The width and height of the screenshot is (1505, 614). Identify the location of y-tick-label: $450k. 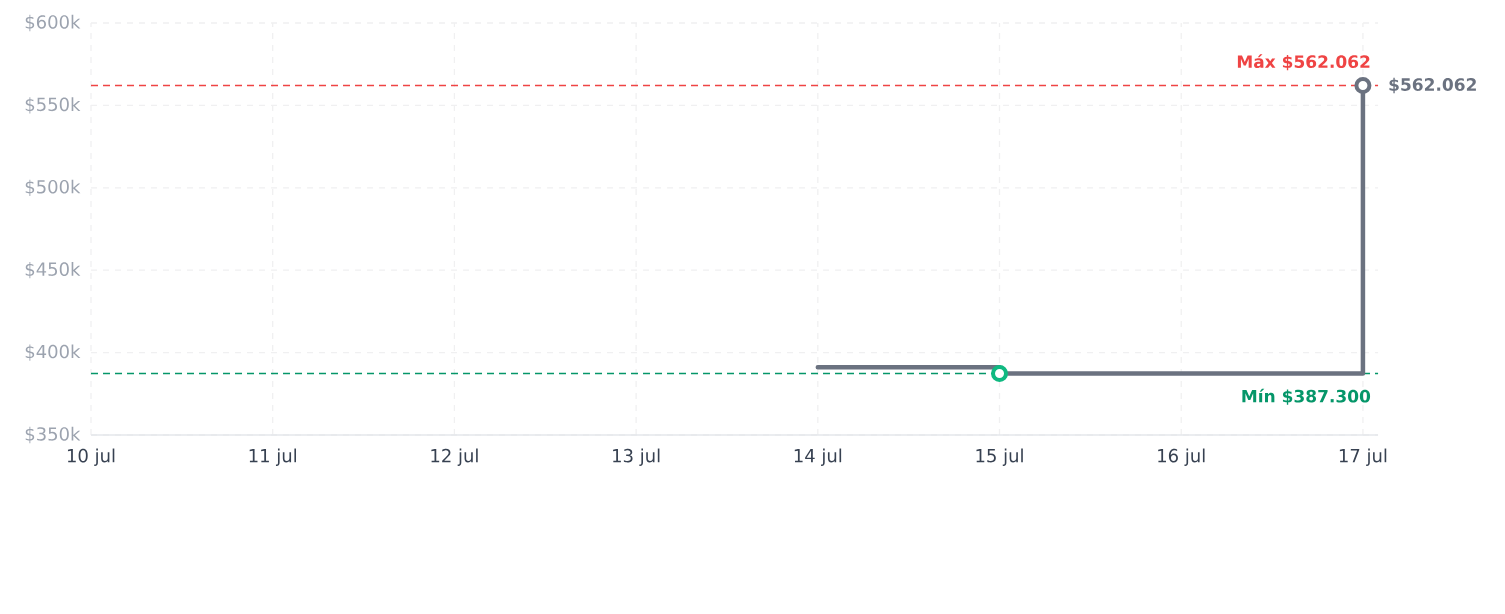
(53, 270).